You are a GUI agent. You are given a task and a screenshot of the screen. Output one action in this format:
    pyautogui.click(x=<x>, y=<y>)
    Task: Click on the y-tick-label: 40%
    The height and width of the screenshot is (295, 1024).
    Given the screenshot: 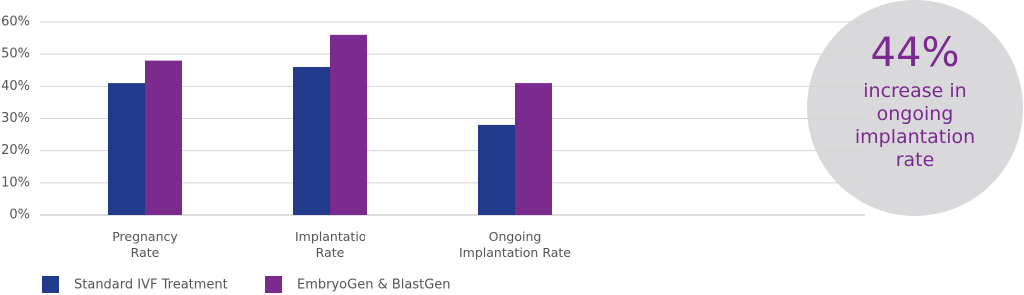 What is the action you would take?
    pyautogui.click(x=15, y=86)
    